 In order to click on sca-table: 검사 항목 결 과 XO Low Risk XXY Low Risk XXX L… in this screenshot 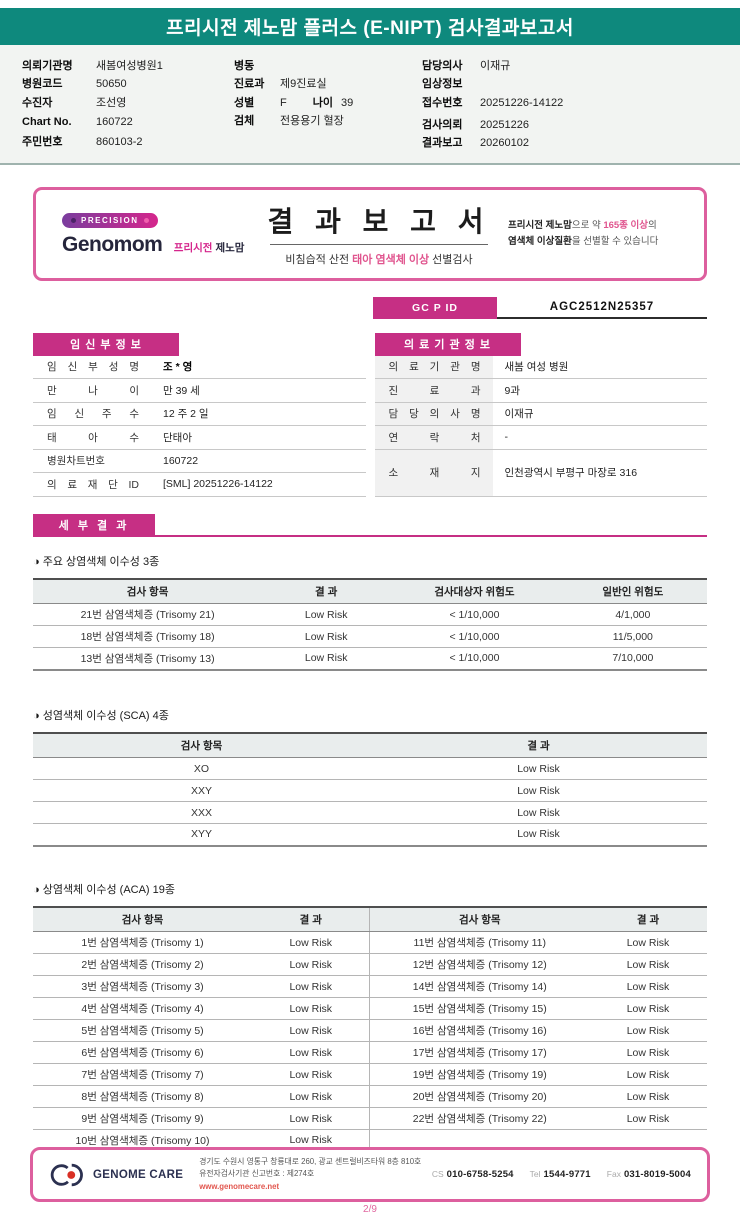, I will do `click(370, 789)`.